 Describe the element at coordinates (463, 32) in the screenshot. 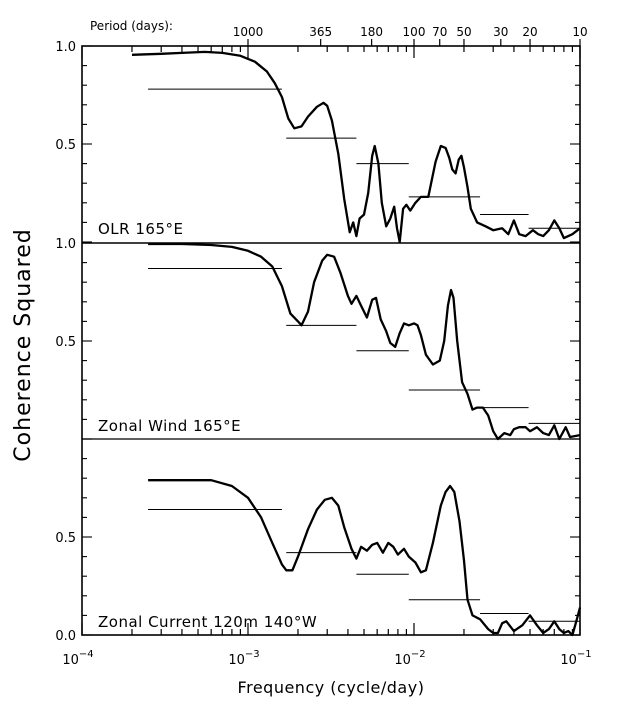

I see `period-tick-label: 50` at that location.